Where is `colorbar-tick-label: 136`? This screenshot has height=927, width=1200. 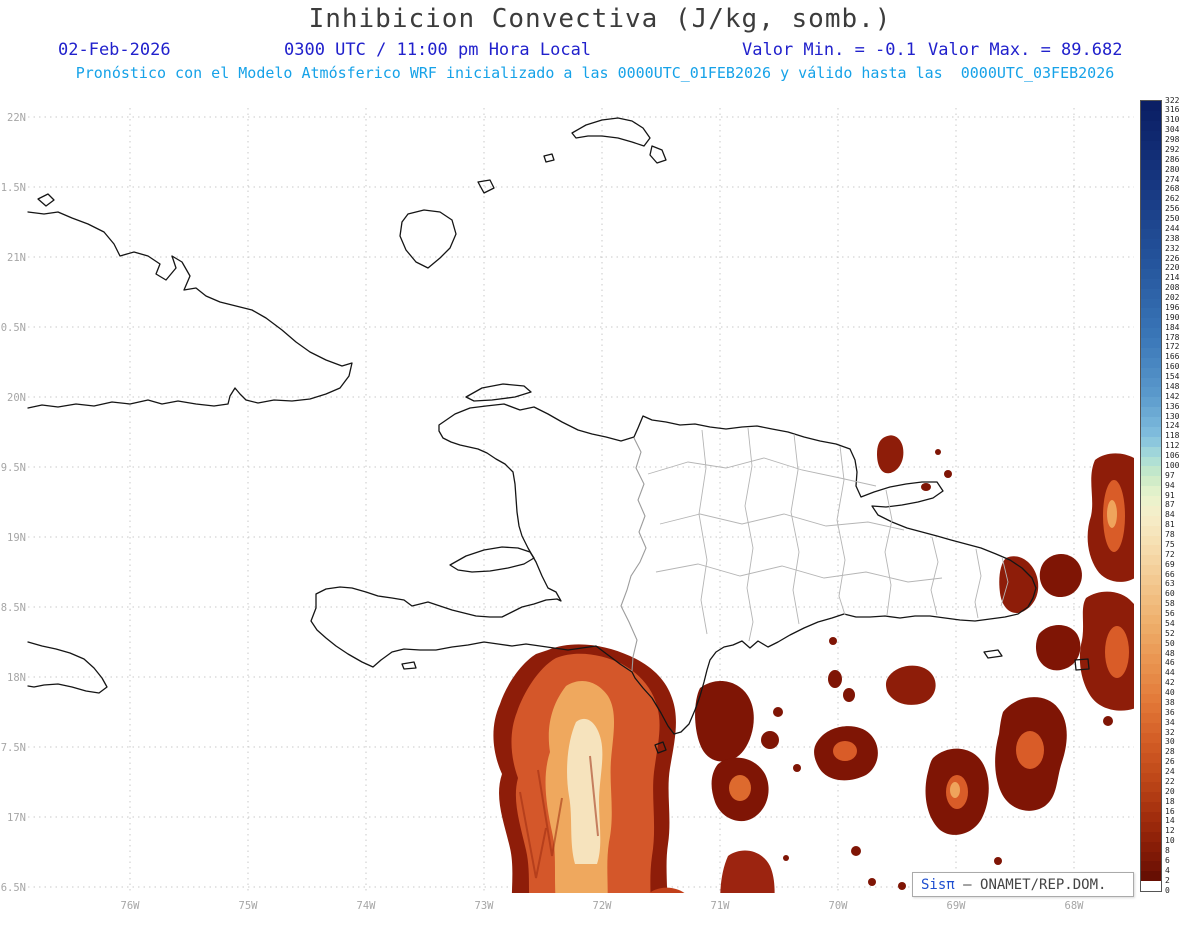
colorbar-tick-label: 136 is located at coordinates (1172, 406).